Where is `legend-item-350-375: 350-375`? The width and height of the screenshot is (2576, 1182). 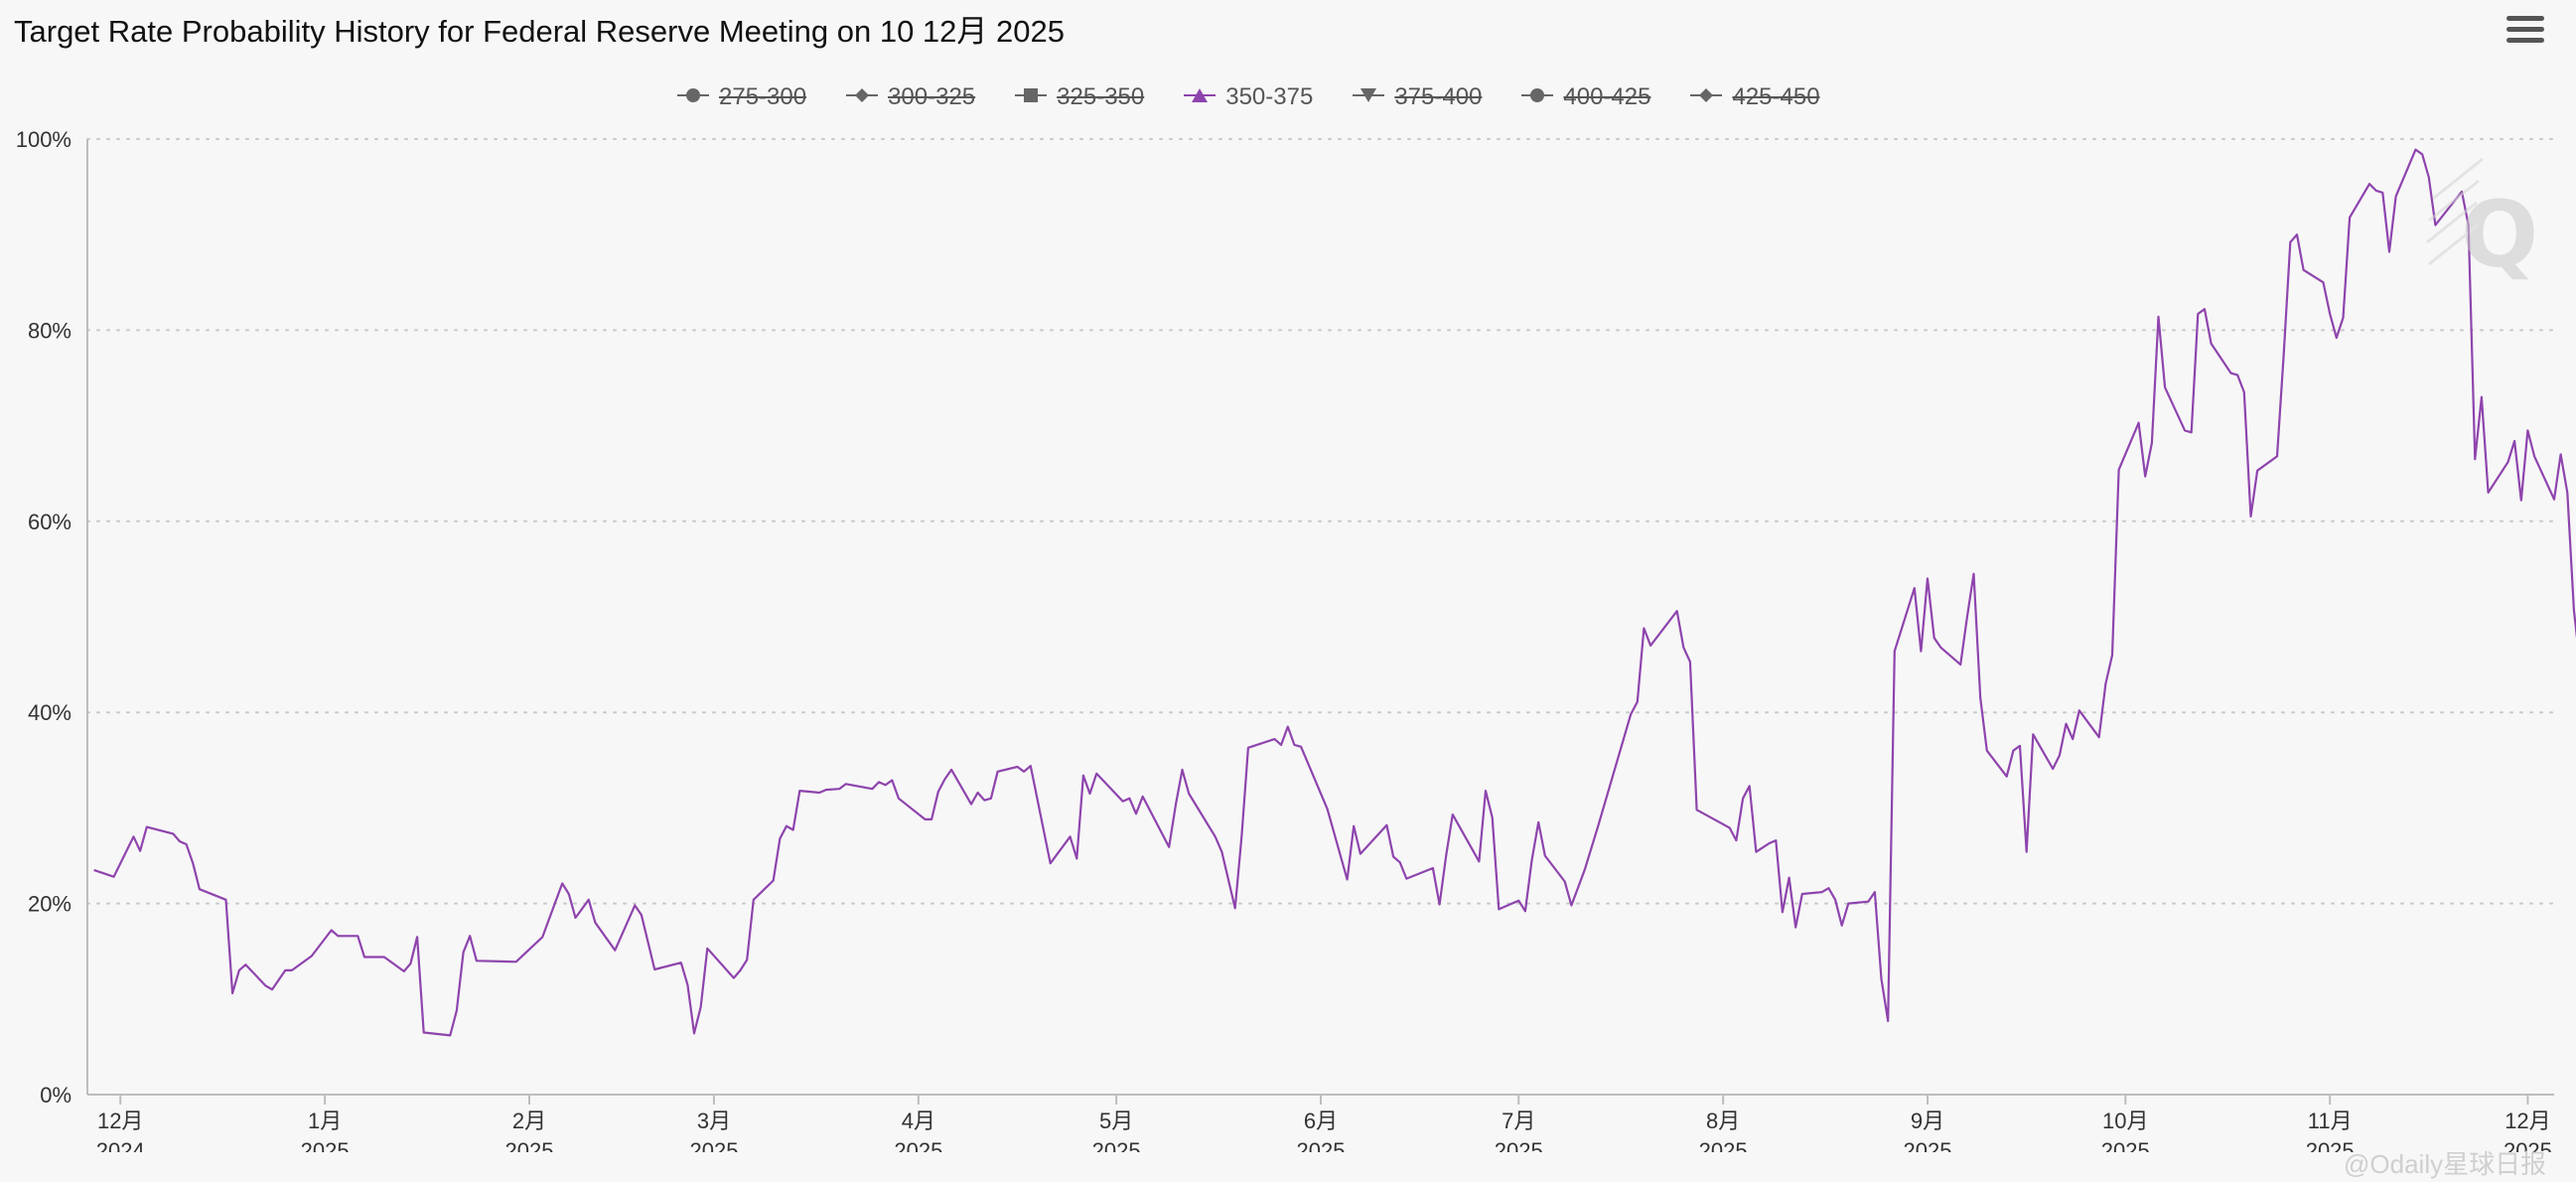
legend-item-350-375: 350-375 is located at coordinates (1248, 97).